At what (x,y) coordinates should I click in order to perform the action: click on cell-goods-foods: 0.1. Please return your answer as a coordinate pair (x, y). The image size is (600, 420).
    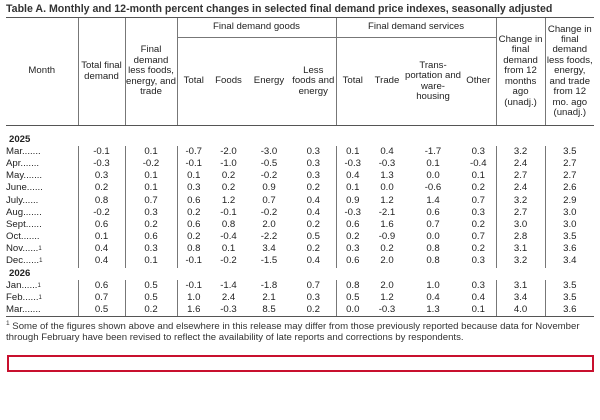
    Looking at the image, I should click on (228, 249).